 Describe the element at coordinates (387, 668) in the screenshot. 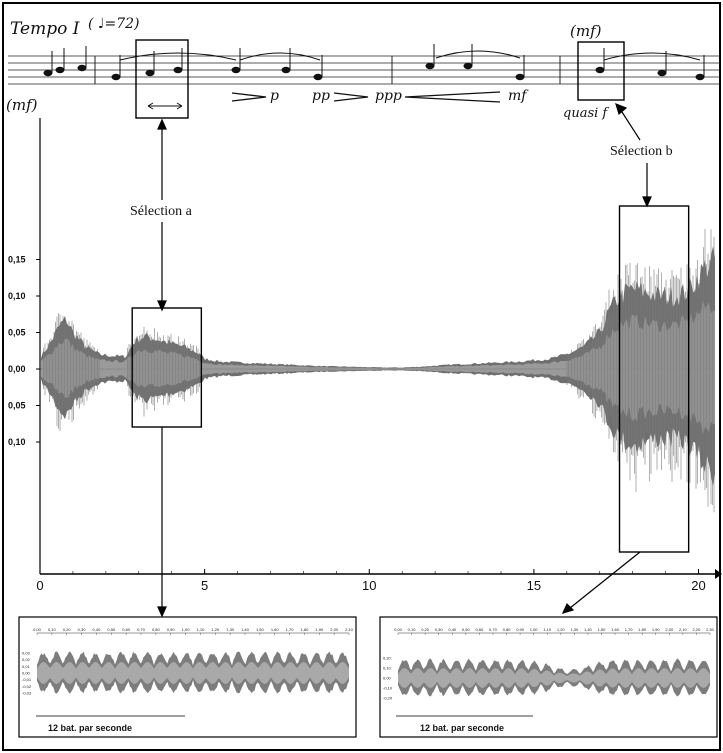

I see `inset-y-tick-label: 0,10` at that location.